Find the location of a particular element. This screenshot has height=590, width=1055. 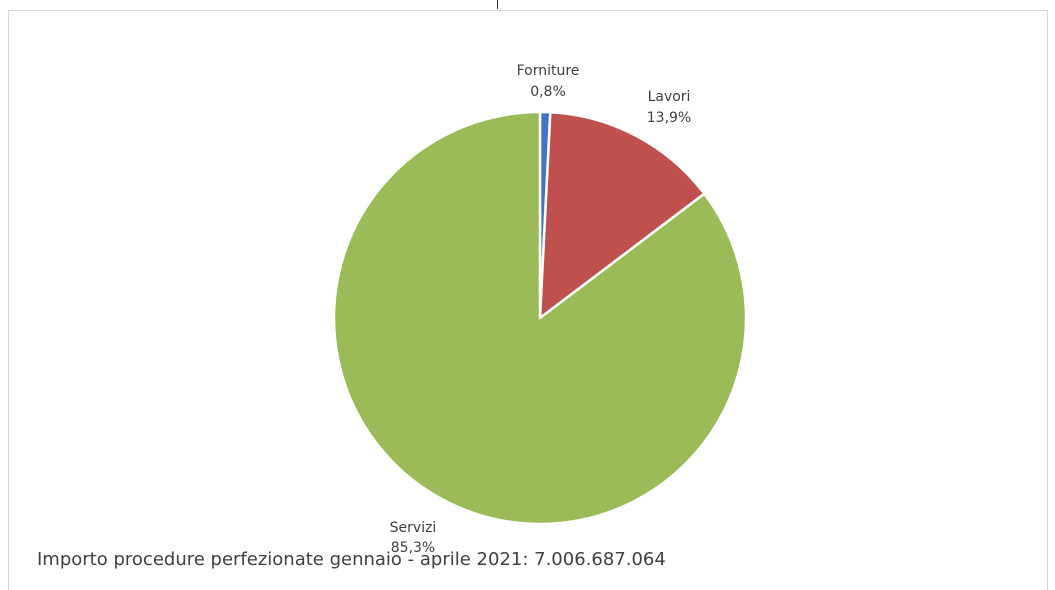

pie-slice-lavori is located at coordinates (622, 215).